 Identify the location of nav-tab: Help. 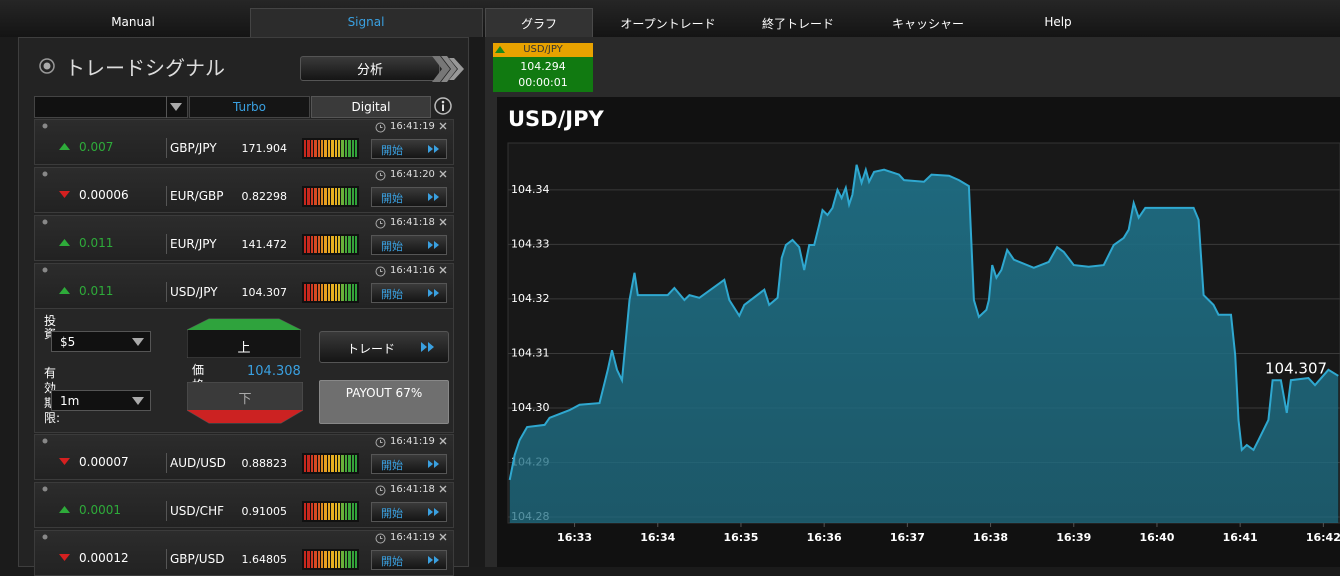
(1058, 22).